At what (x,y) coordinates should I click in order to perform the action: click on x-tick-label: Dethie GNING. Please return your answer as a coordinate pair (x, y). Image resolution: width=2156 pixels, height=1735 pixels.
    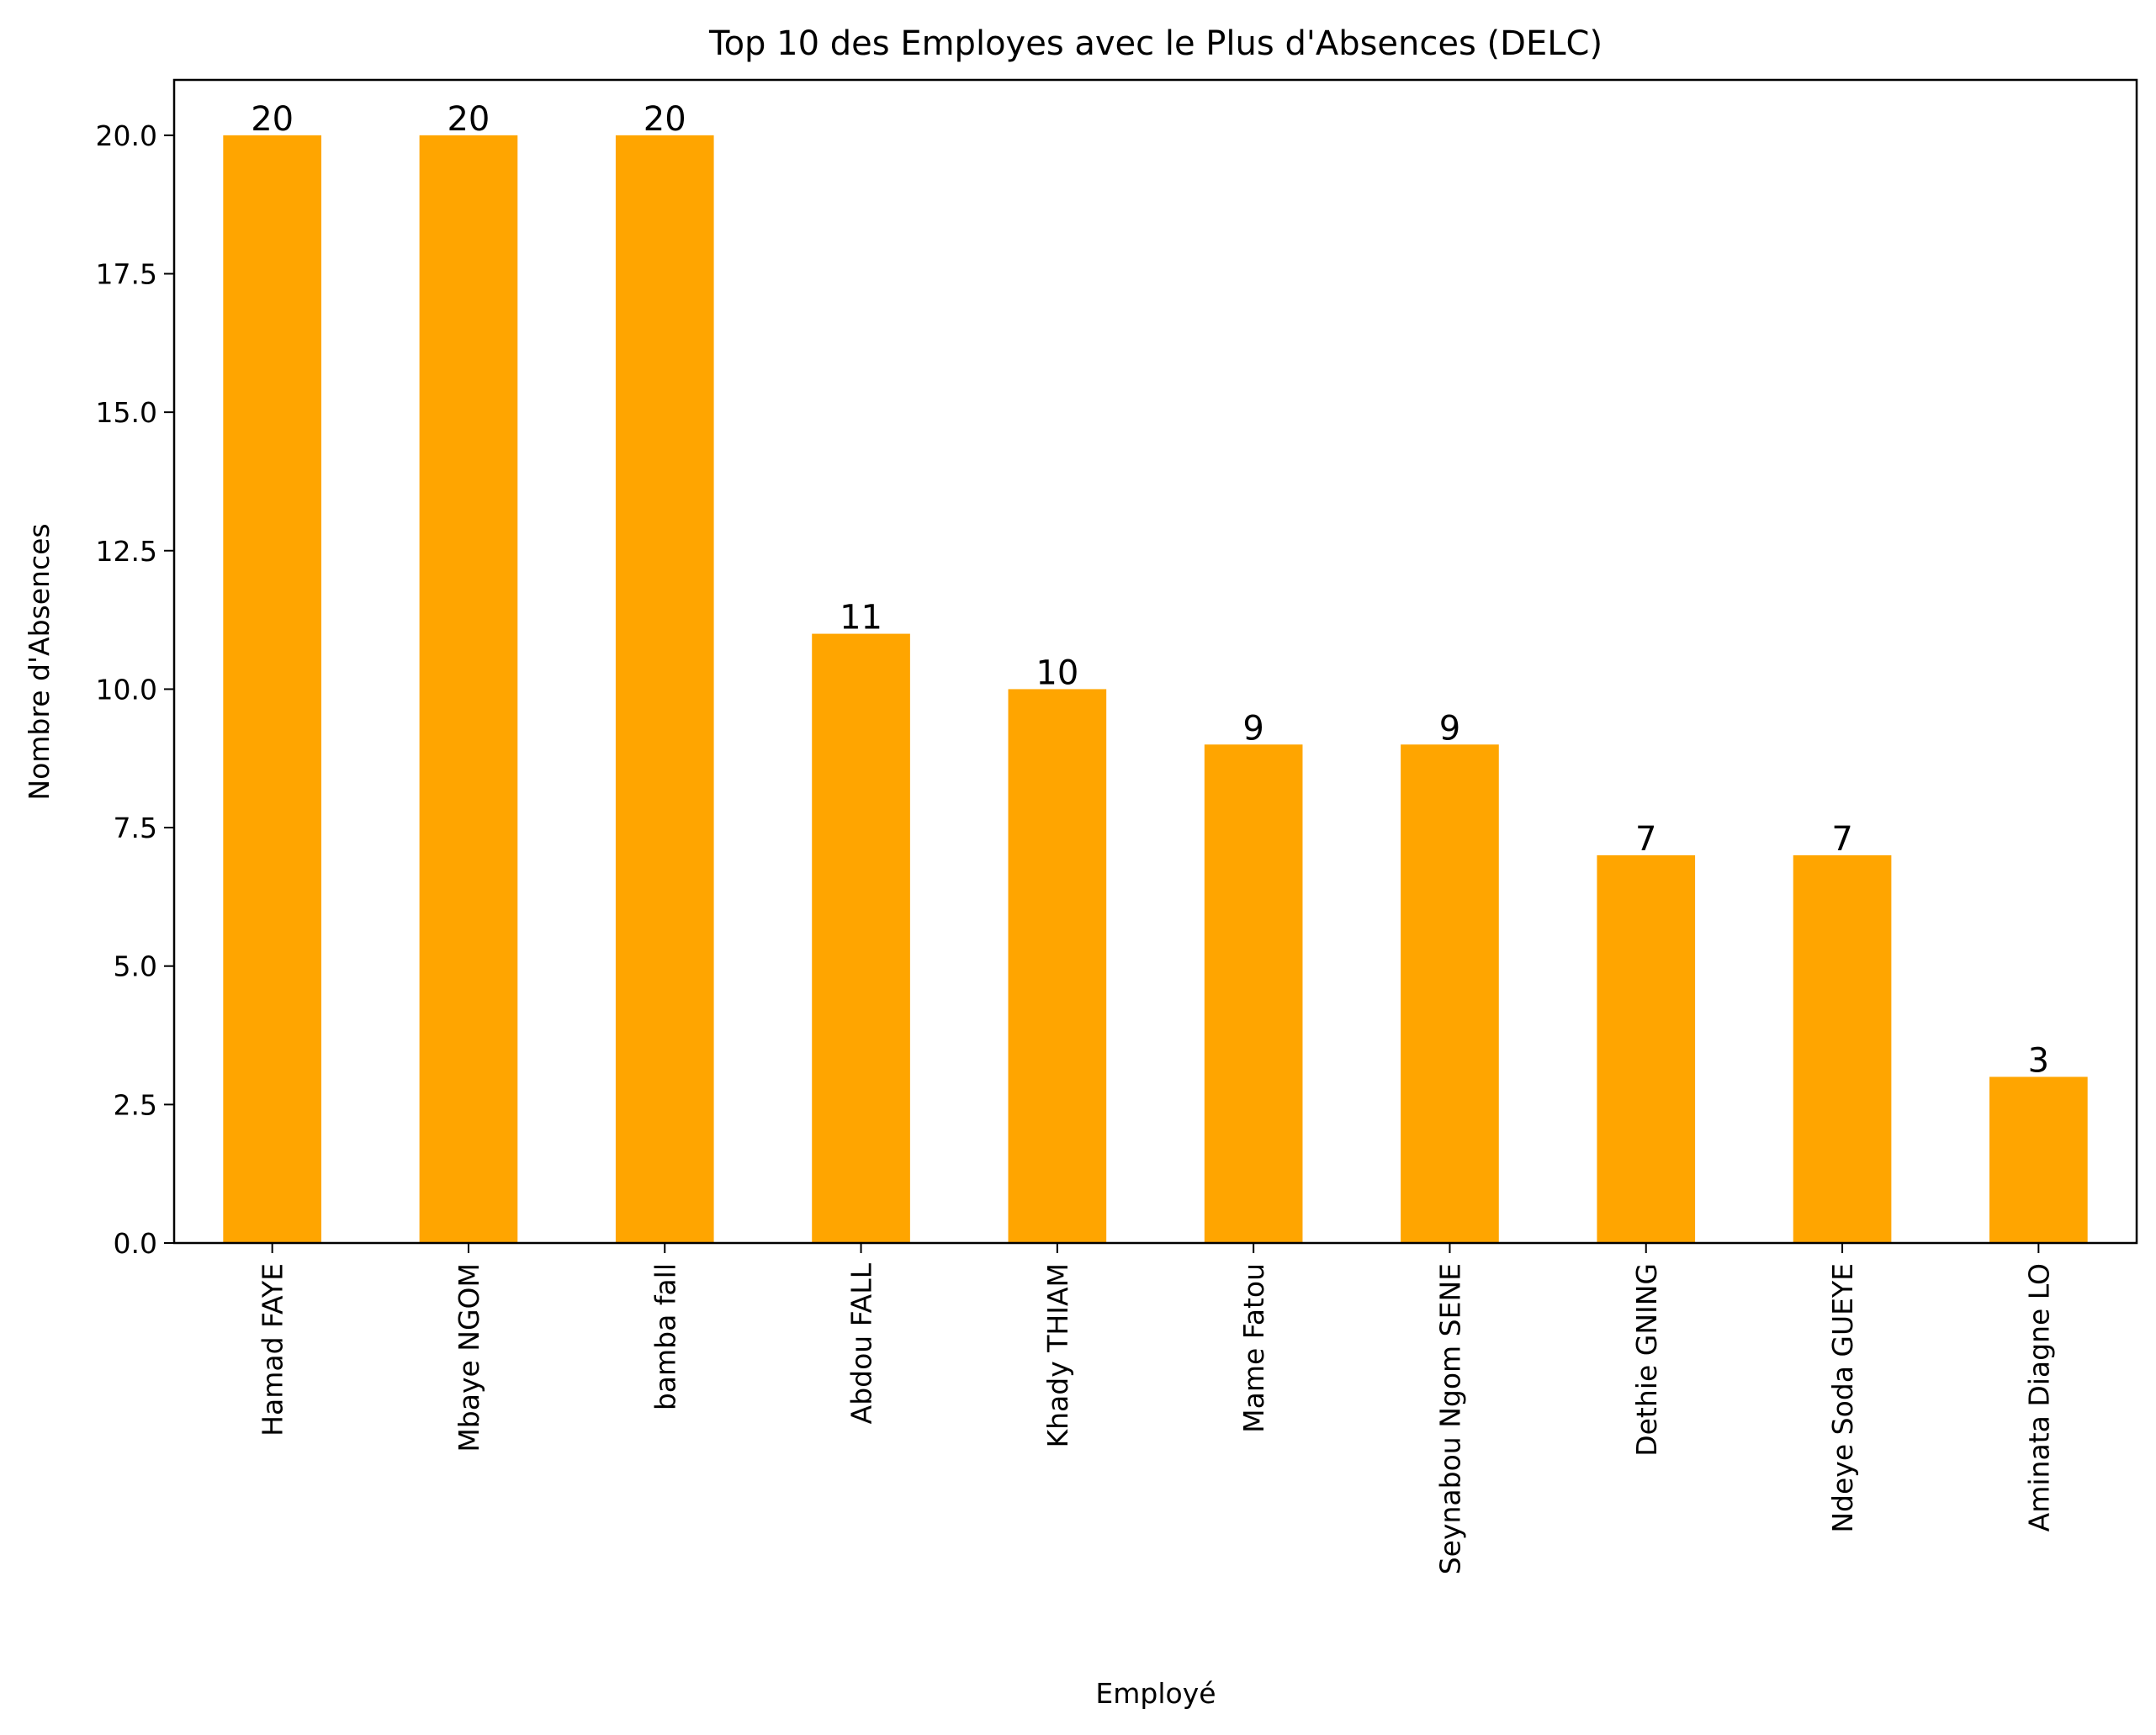
    Looking at the image, I should click on (1646, 1360).